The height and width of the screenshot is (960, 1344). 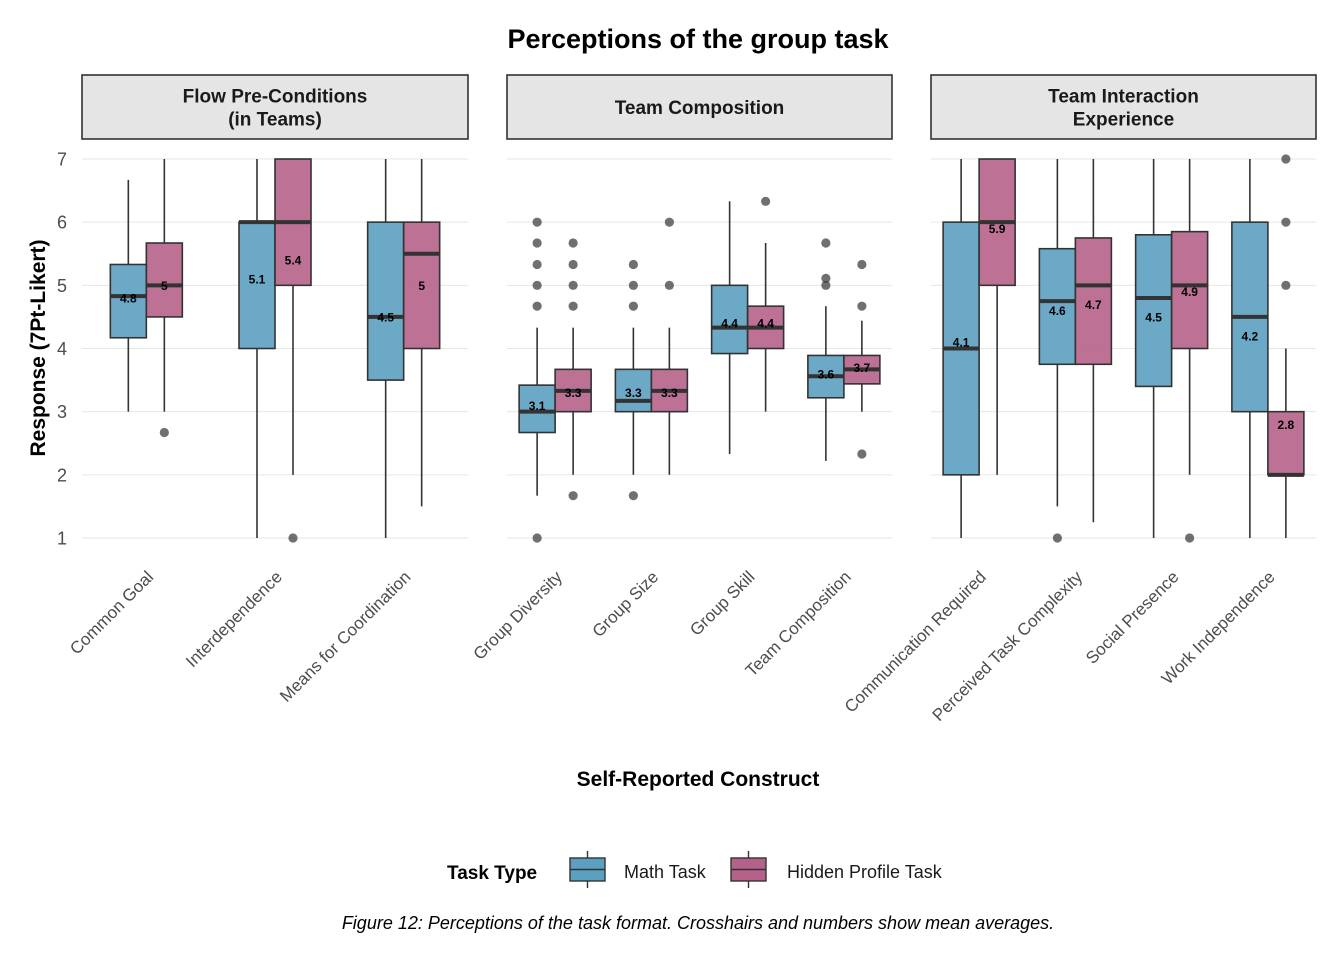 I want to click on math-task-box: 4.8, so click(x=128, y=295).